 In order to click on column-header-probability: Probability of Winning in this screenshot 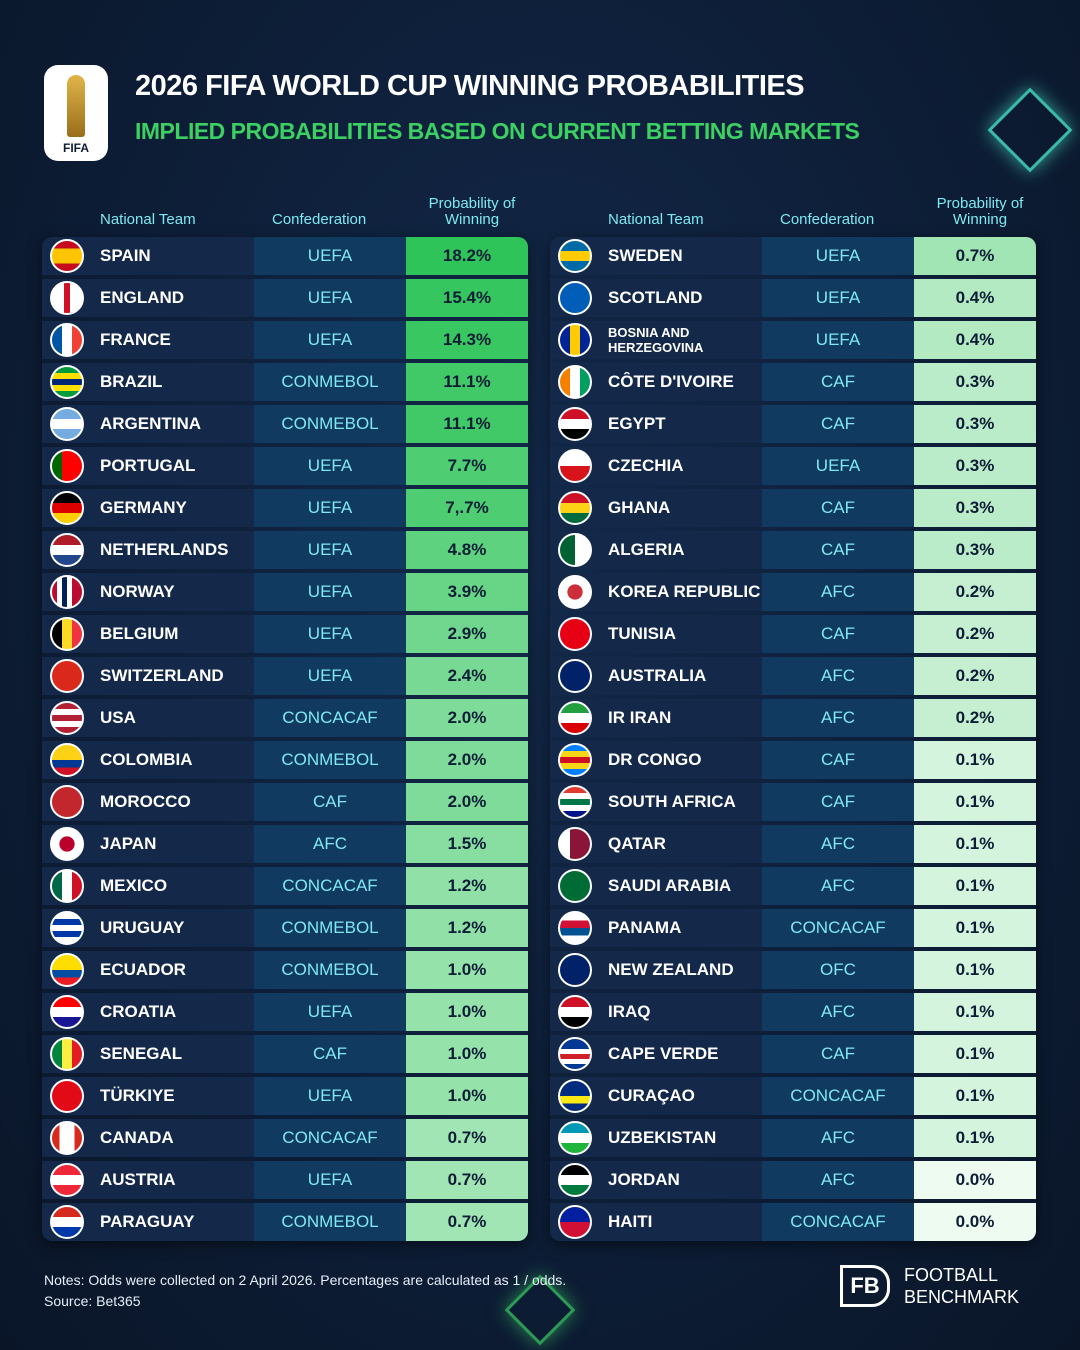, I will do `click(472, 211)`.